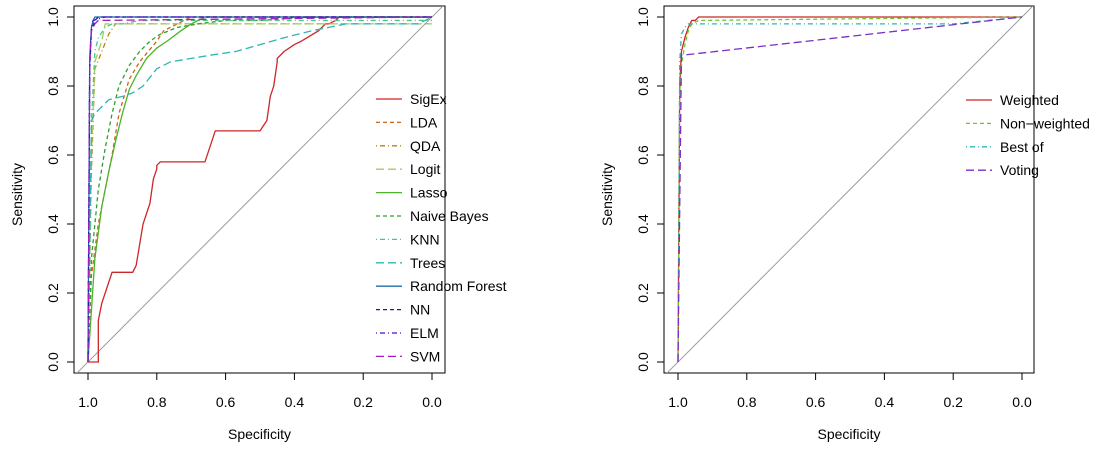 The height and width of the screenshot is (451, 1110). Describe the element at coordinates (424, 333) in the screenshot. I see `legend-label: ELM` at that location.